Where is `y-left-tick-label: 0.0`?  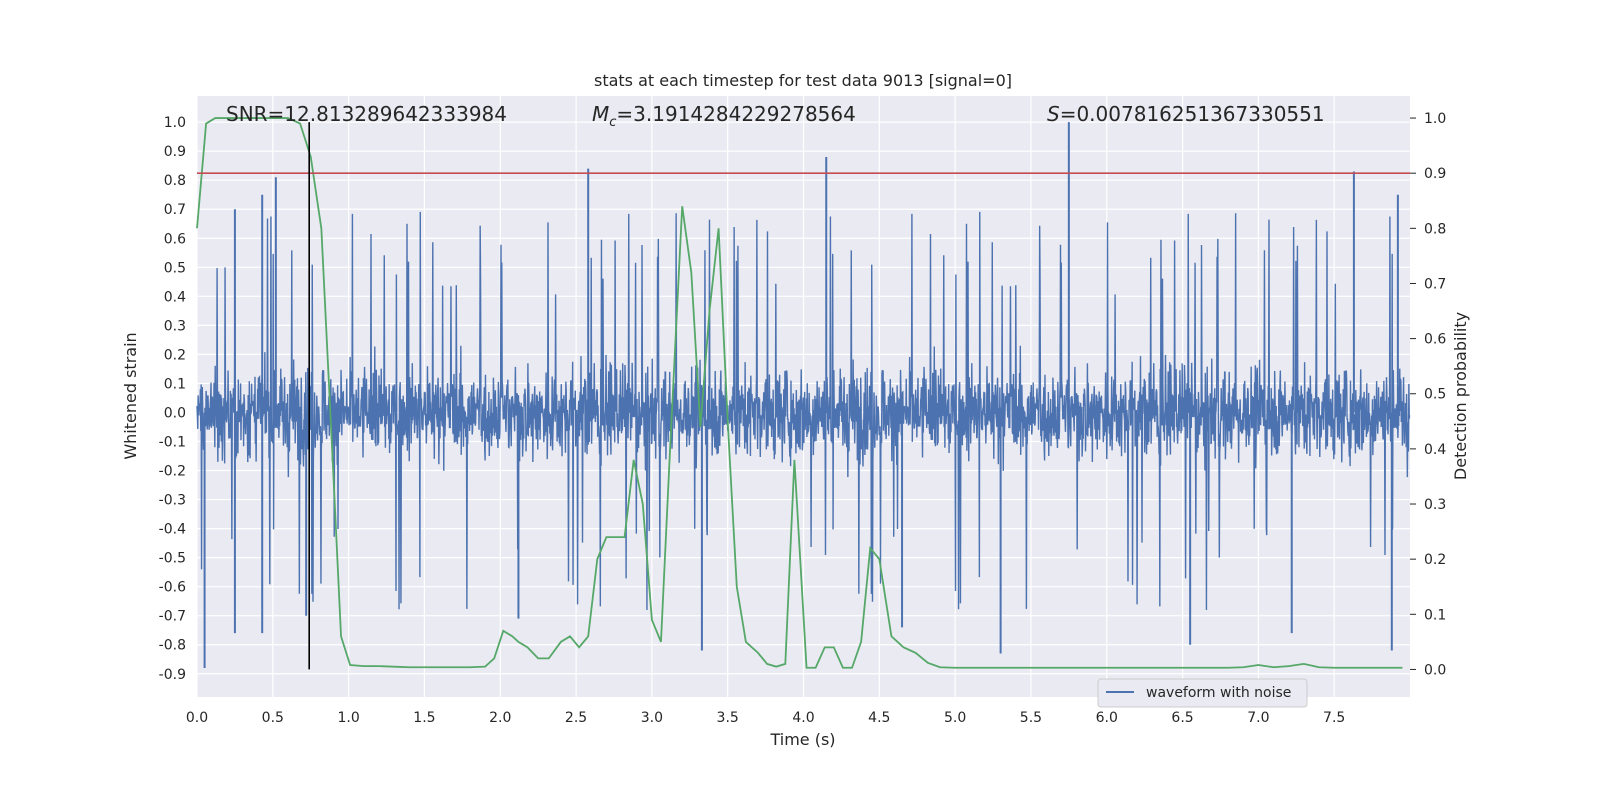
y-left-tick-label: 0.0 is located at coordinates (175, 413).